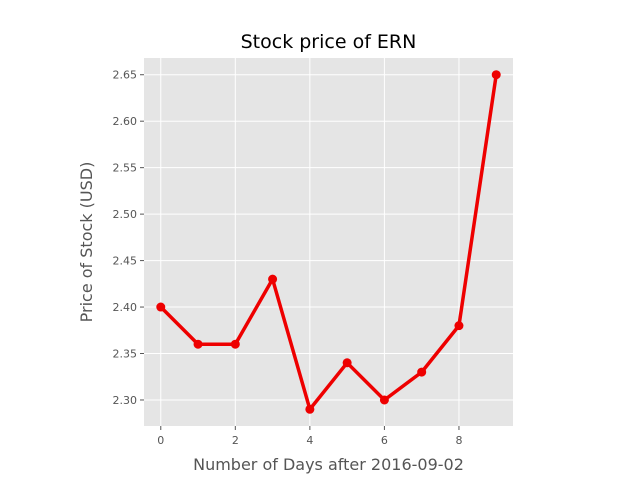 Image resolution: width=640 pixels, height=485 pixels. What do you see at coordinates (125, 354) in the screenshot?
I see `y-tick-label: 2.35` at bounding box center [125, 354].